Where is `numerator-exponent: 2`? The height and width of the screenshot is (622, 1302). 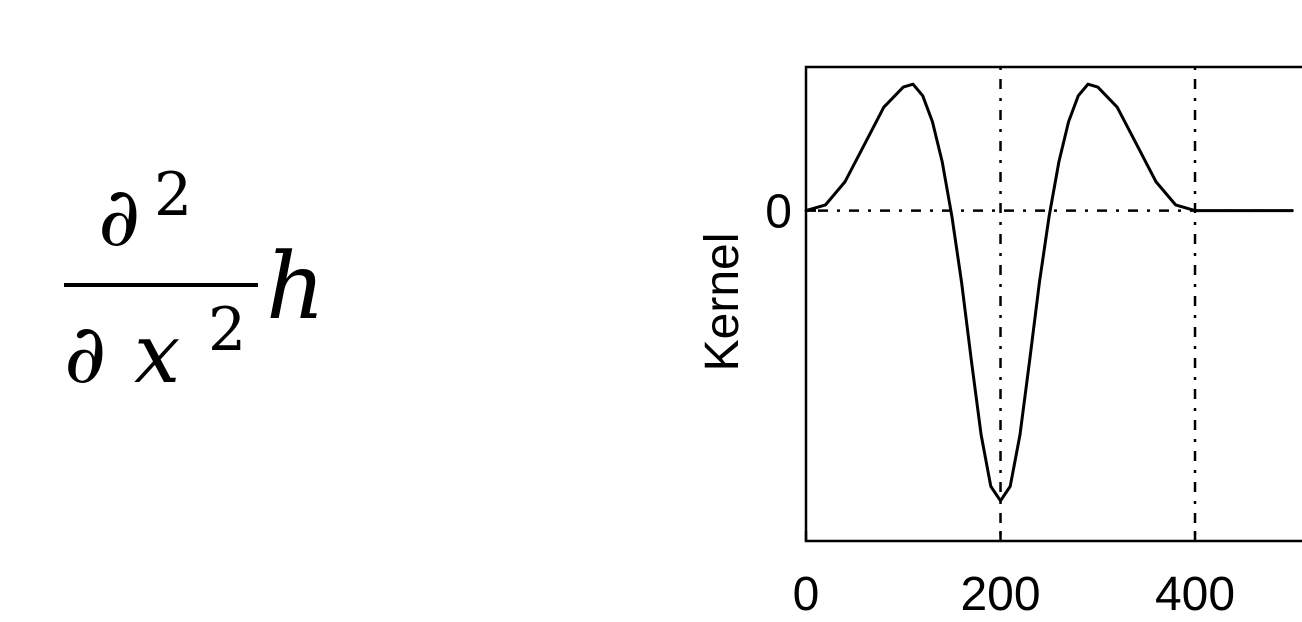 numerator-exponent: 2 is located at coordinates (173, 195).